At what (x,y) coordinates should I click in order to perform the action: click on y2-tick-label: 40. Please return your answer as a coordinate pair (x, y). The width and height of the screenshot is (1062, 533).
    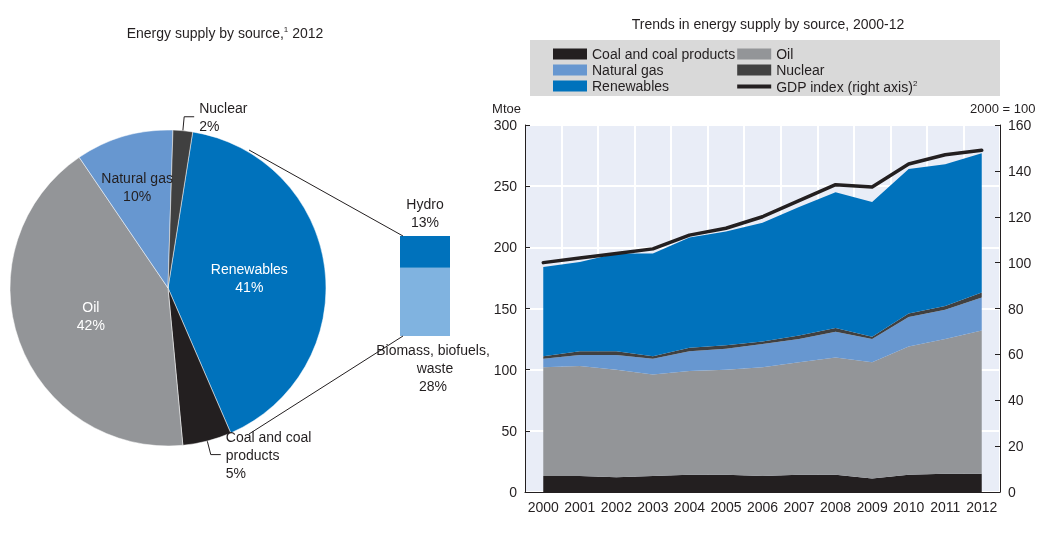
    Looking at the image, I should click on (1016, 400).